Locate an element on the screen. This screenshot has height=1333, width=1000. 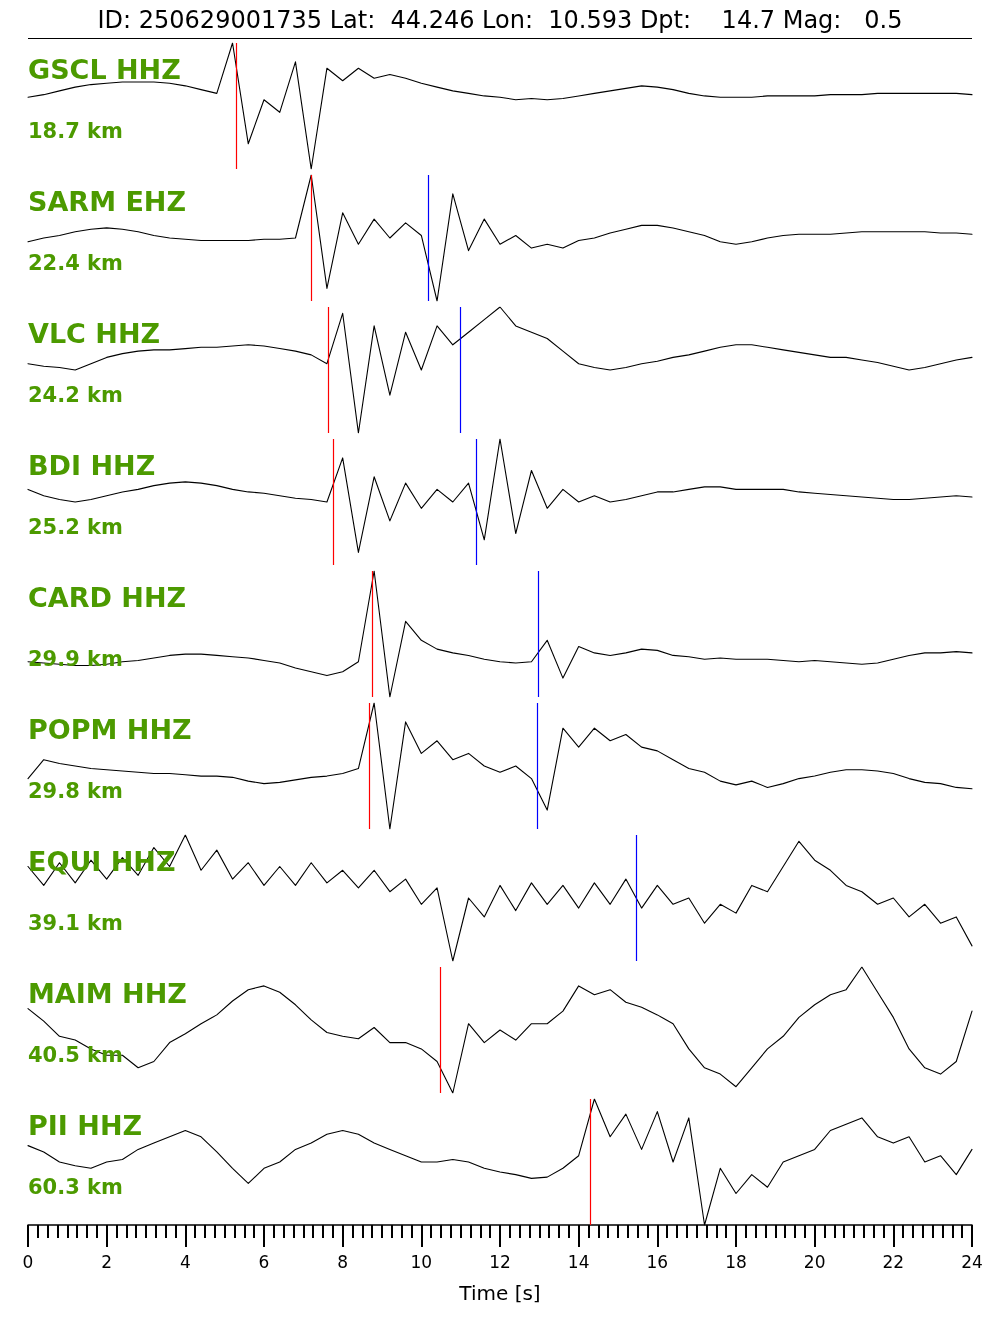
x-axis-title: Time [s] is located at coordinates (499, 1293).